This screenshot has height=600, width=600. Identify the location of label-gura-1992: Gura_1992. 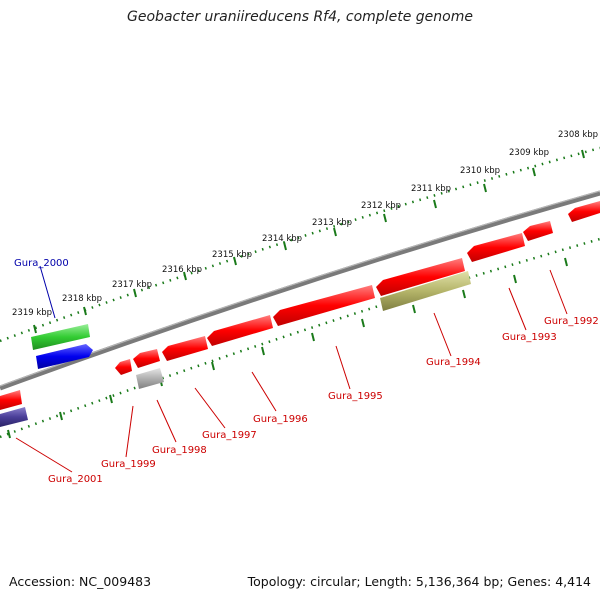
(571, 321).